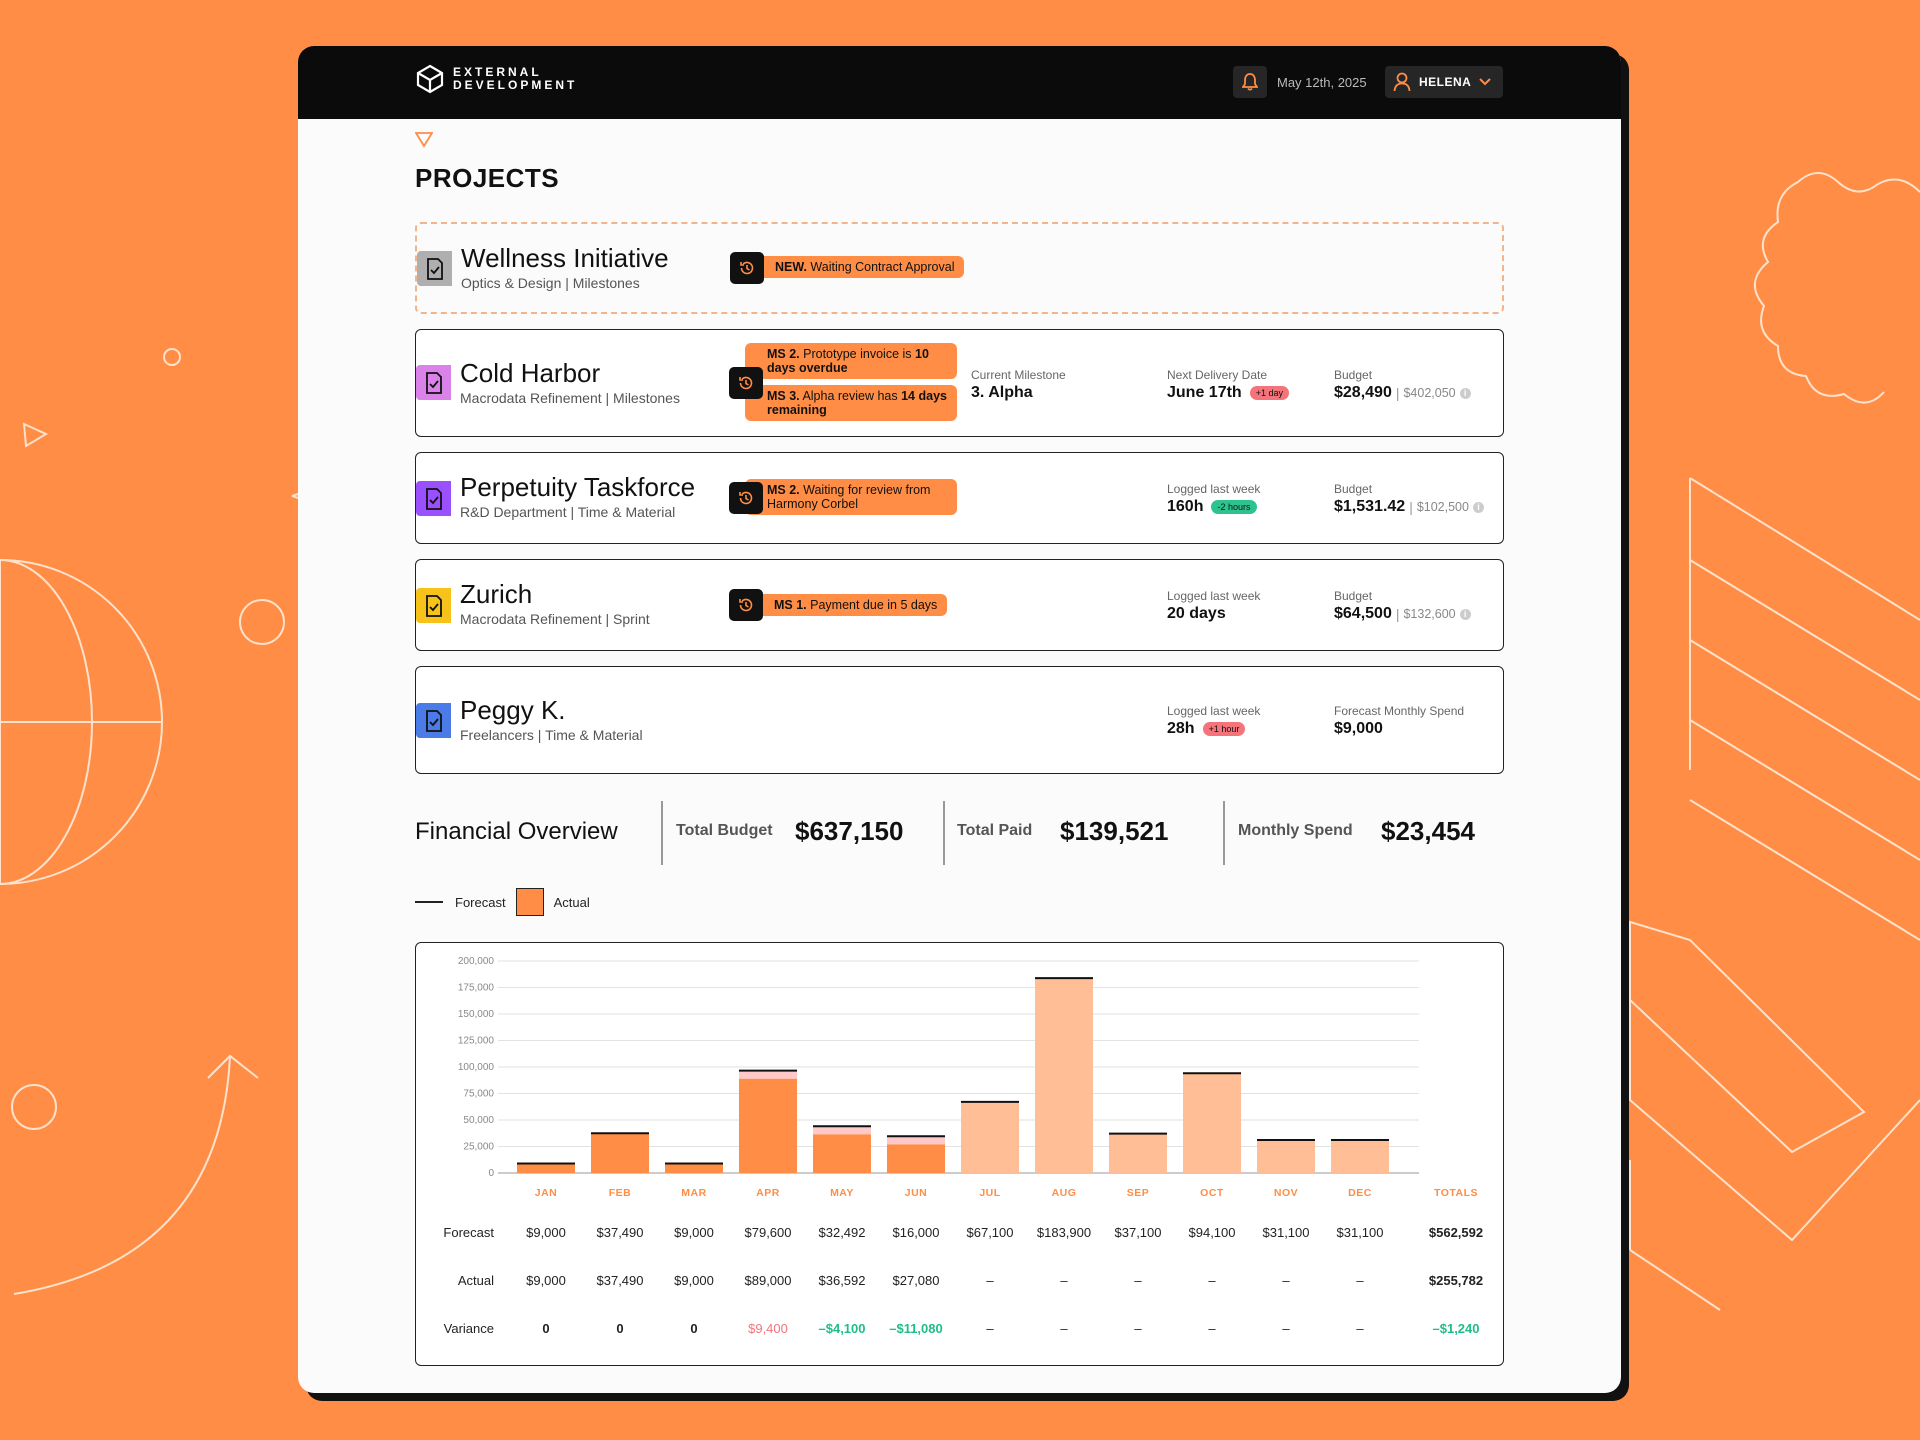 This screenshot has height=1440, width=1920. What do you see at coordinates (429, 902) in the screenshot?
I see `legend-forecast-swatch` at bounding box center [429, 902].